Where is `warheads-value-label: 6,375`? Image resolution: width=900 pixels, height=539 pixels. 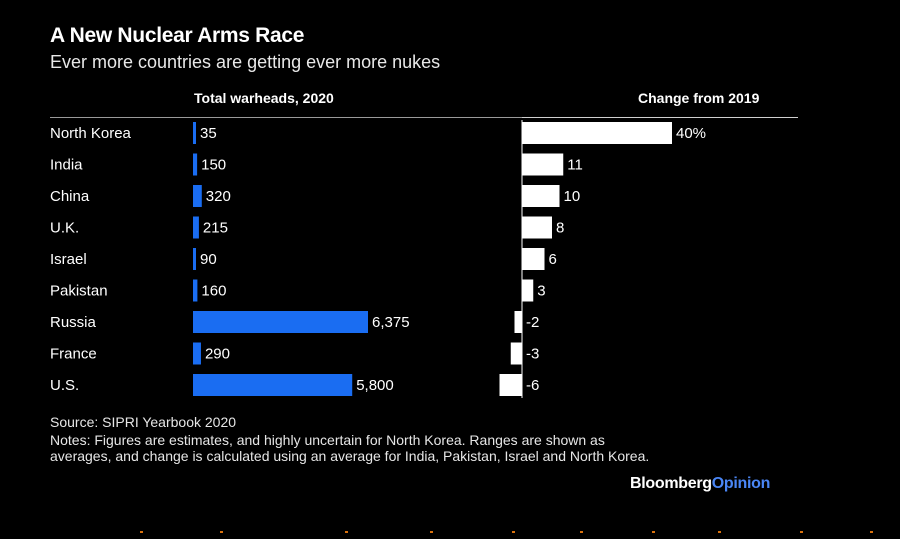
warheads-value-label: 6,375 is located at coordinates (391, 322).